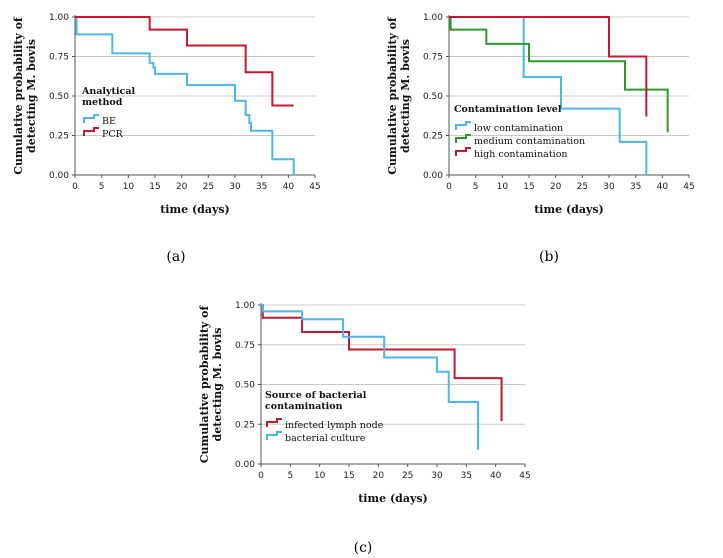 This screenshot has height=558, width=723. I want to click on panel-label: (a), so click(175, 257).